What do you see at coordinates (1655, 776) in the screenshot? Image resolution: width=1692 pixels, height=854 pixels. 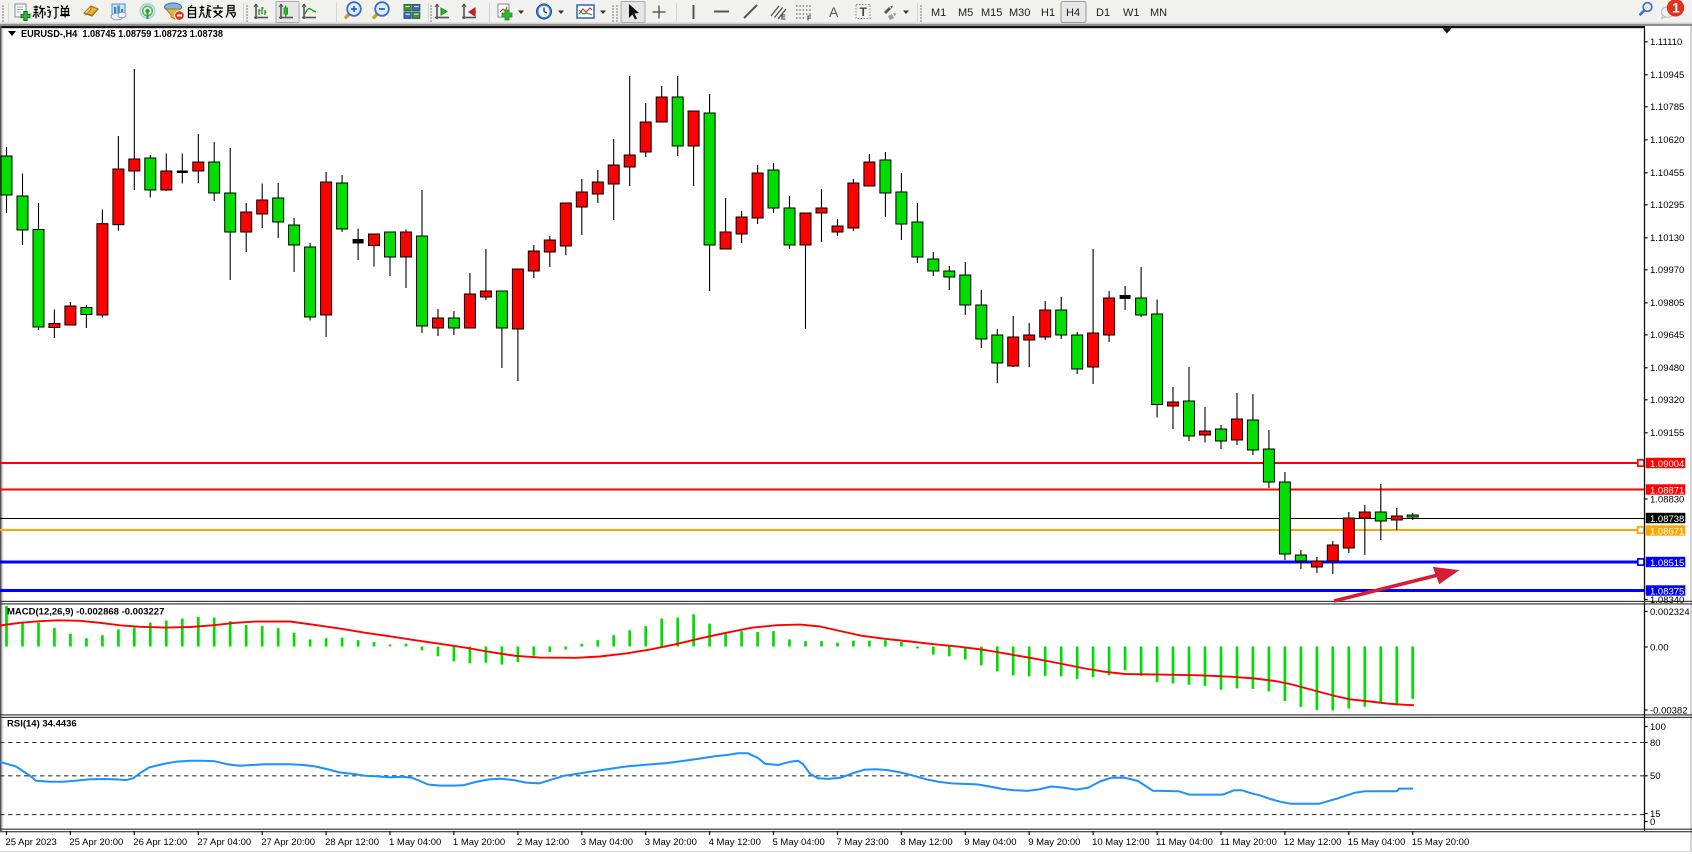 I see `svg-text: 50` at bounding box center [1655, 776].